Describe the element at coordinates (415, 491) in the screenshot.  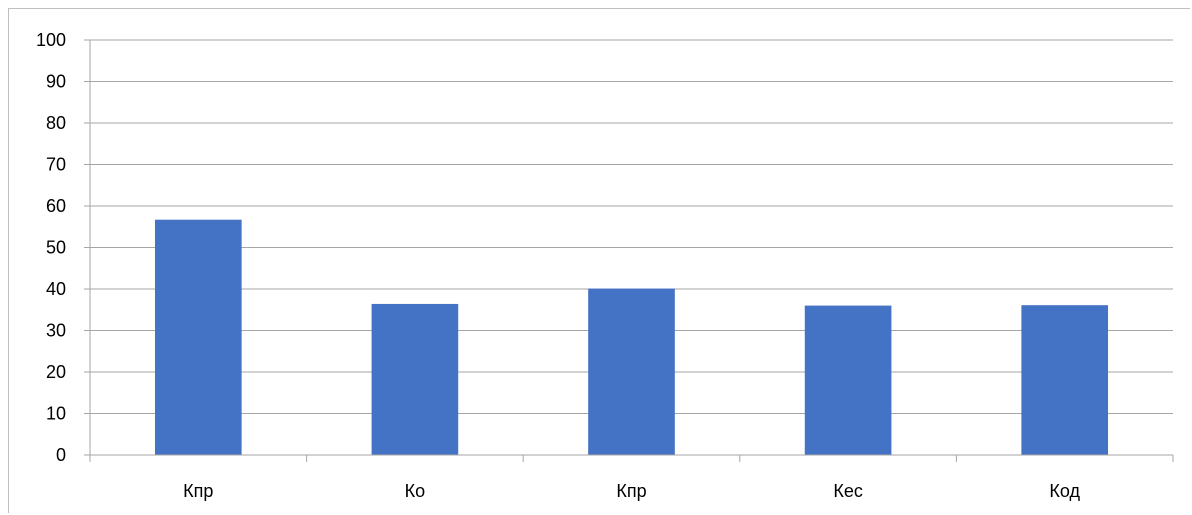
I see `x-tick-label: Ко` at that location.